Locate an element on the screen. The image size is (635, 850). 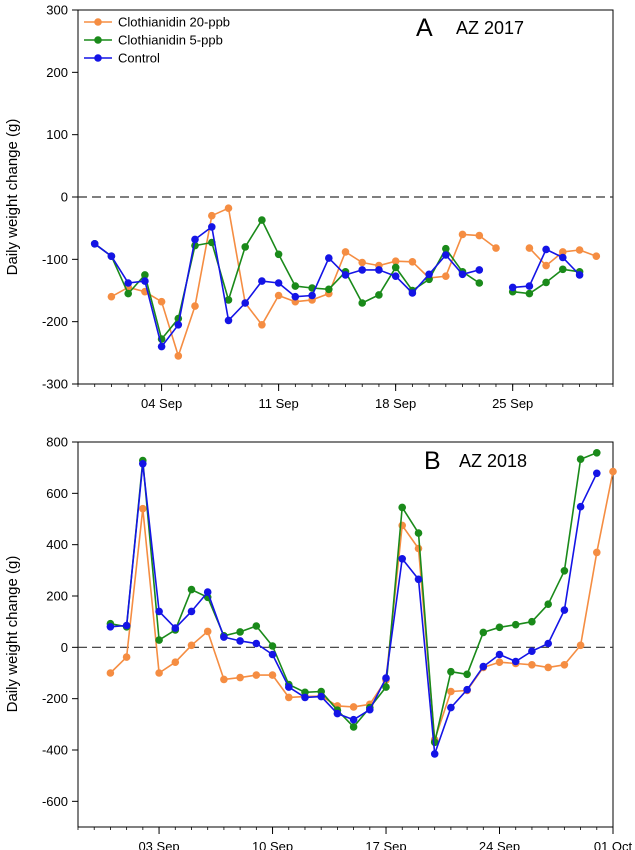
panel-a-x-tick-label: 25 Sep is located at coordinates (512, 403).